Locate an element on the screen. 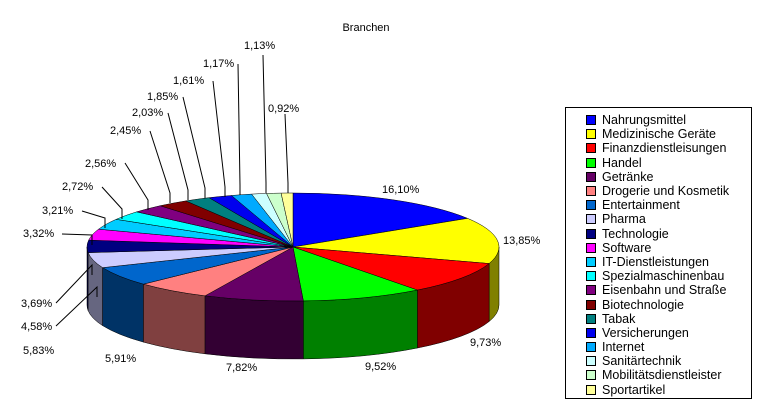  legend-item: Finanzdienstleisungen is located at coordinates (668, 148).